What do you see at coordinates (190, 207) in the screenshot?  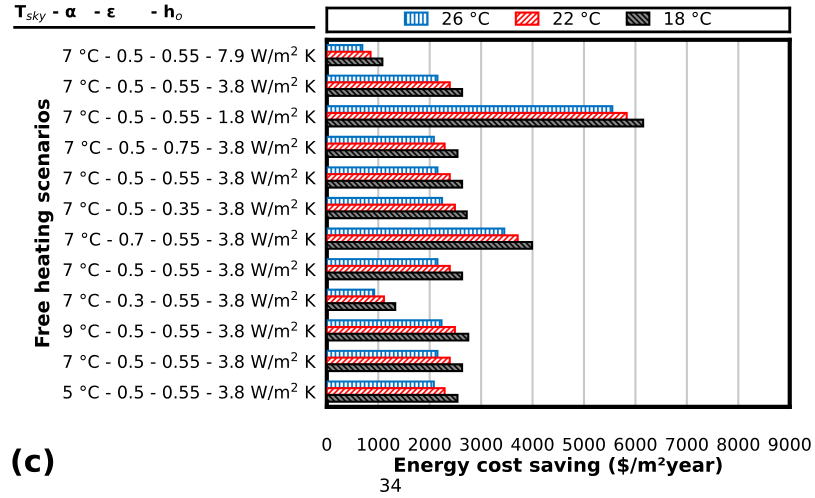 I see `y-tick-label: 7 °C - 0.5 - 0.35 - 3.8 W/m$^{2}$ K` at bounding box center [190, 207].